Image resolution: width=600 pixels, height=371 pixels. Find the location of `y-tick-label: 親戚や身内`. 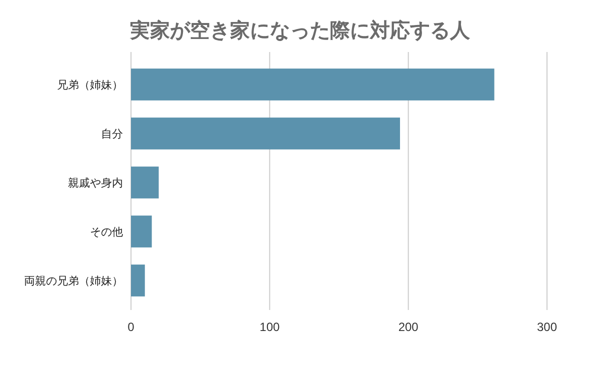

y-tick-label: 親戚や身内 is located at coordinates (95, 183).